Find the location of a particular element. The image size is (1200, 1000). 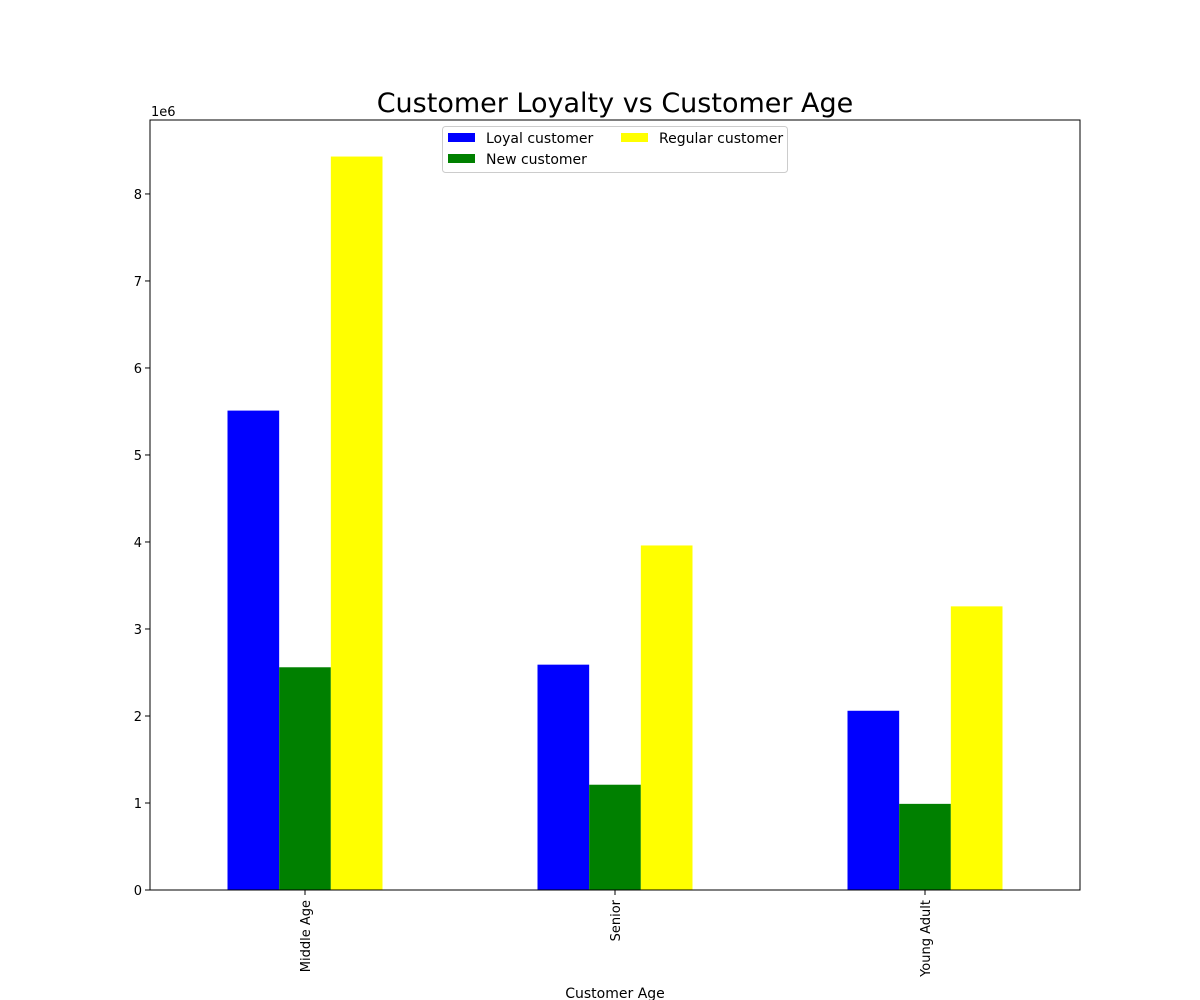

y-tick-label: 3 is located at coordinates (138, 630).